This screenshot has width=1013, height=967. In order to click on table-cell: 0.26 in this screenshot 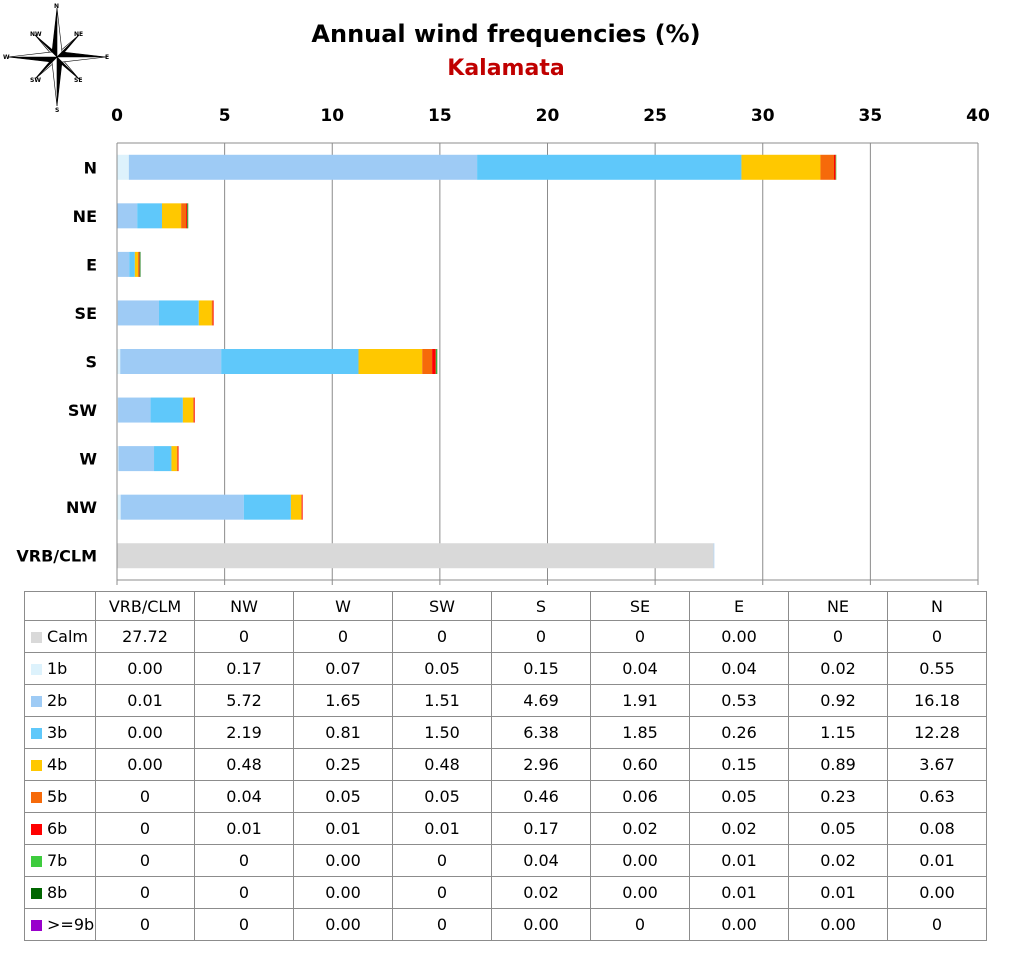, I will do `click(739, 732)`.